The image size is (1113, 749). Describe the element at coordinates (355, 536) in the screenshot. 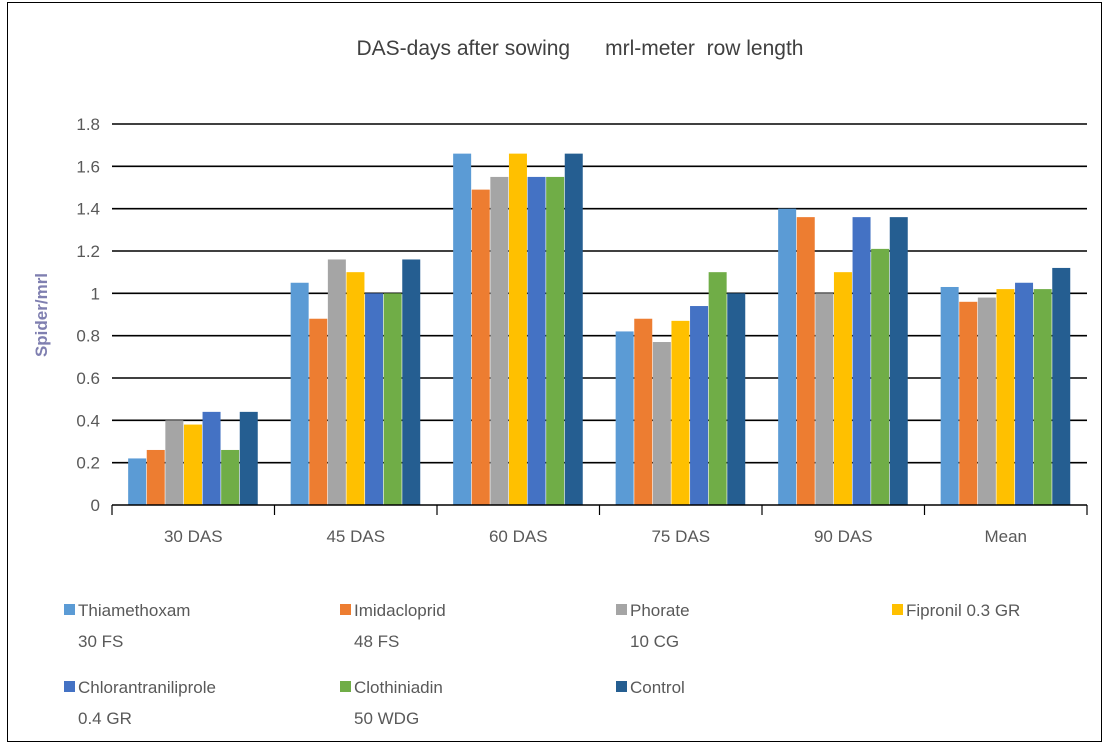

I see `x-tick-label: 45 DAS` at that location.